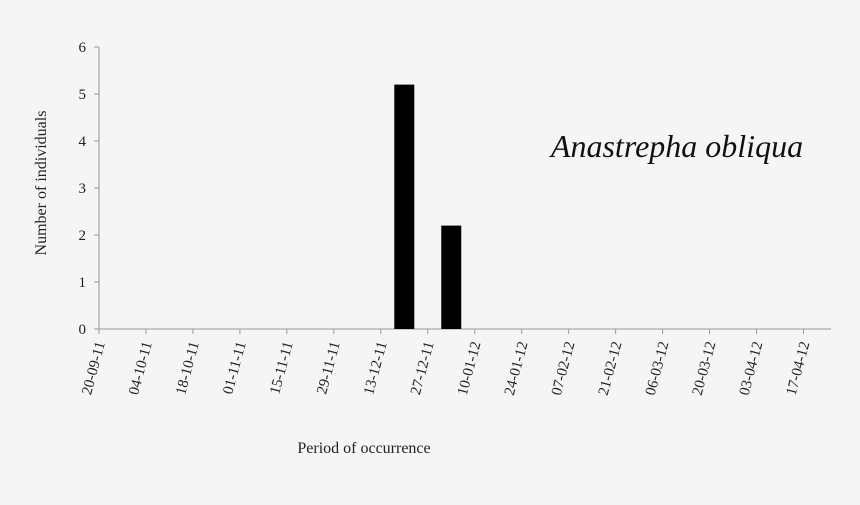 This screenshot has height=505, width=860. I want to click on species-annotation: Anastrepha obliqua, so click(676, 146).